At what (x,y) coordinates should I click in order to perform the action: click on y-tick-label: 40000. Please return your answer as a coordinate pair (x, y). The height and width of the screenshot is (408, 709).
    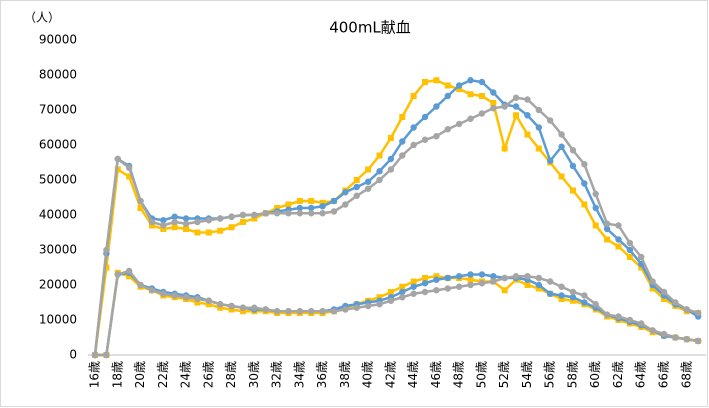
    Looking at the image, I should click on (58, 215).